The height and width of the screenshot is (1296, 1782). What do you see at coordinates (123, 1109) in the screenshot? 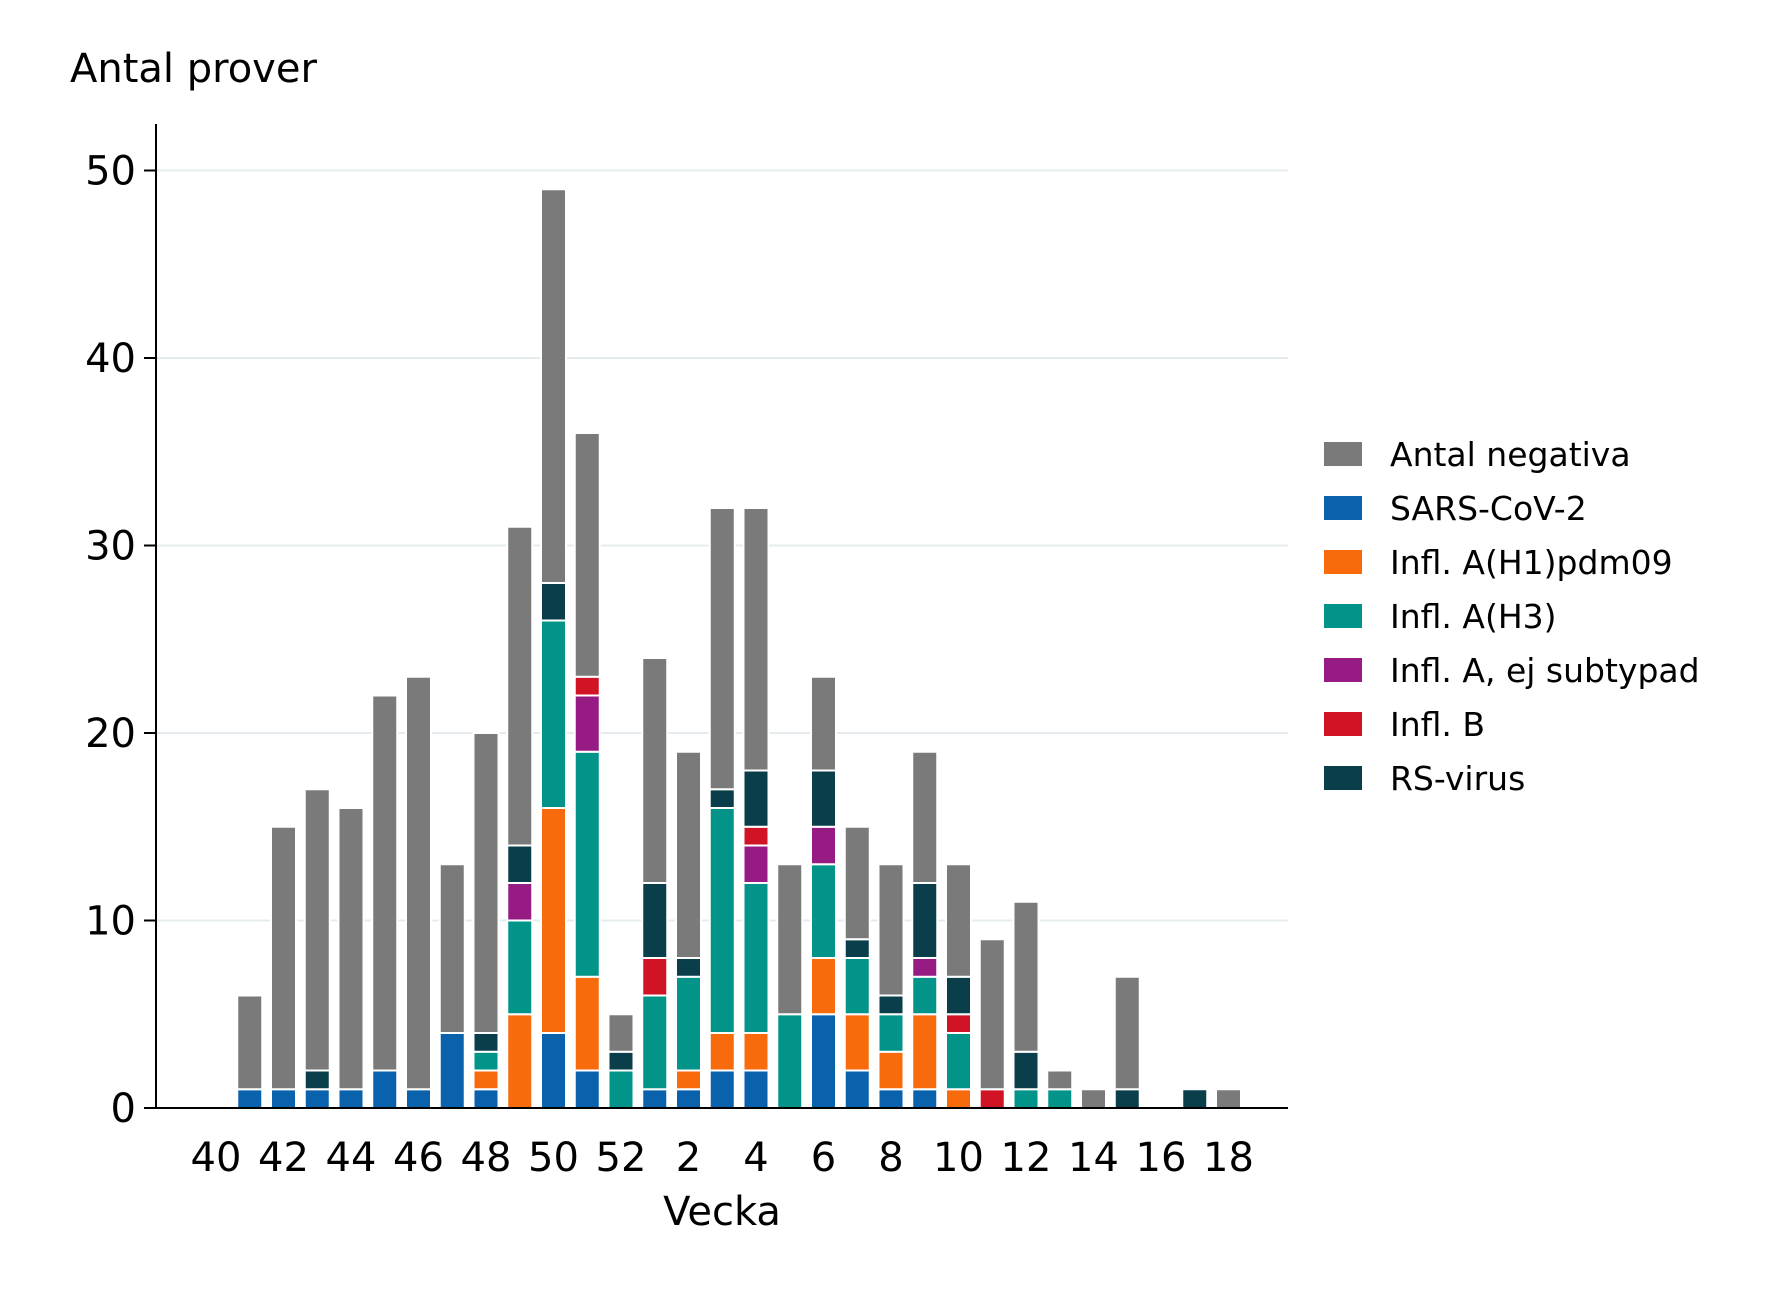
I see `y-tick-label: 0` at bounding box center [123, 1109].